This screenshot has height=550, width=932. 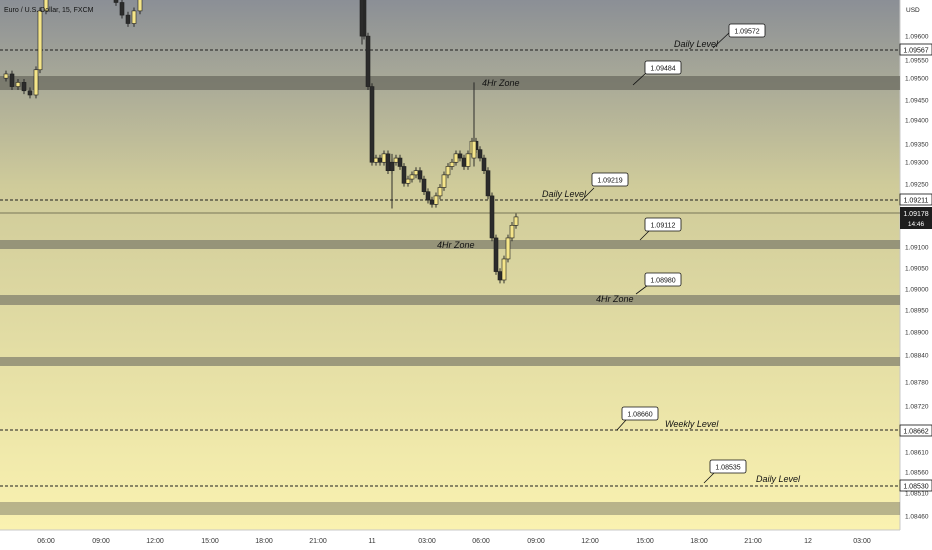 I want to click on price-tick-label: 1.08560, so click(x=917, y=473).